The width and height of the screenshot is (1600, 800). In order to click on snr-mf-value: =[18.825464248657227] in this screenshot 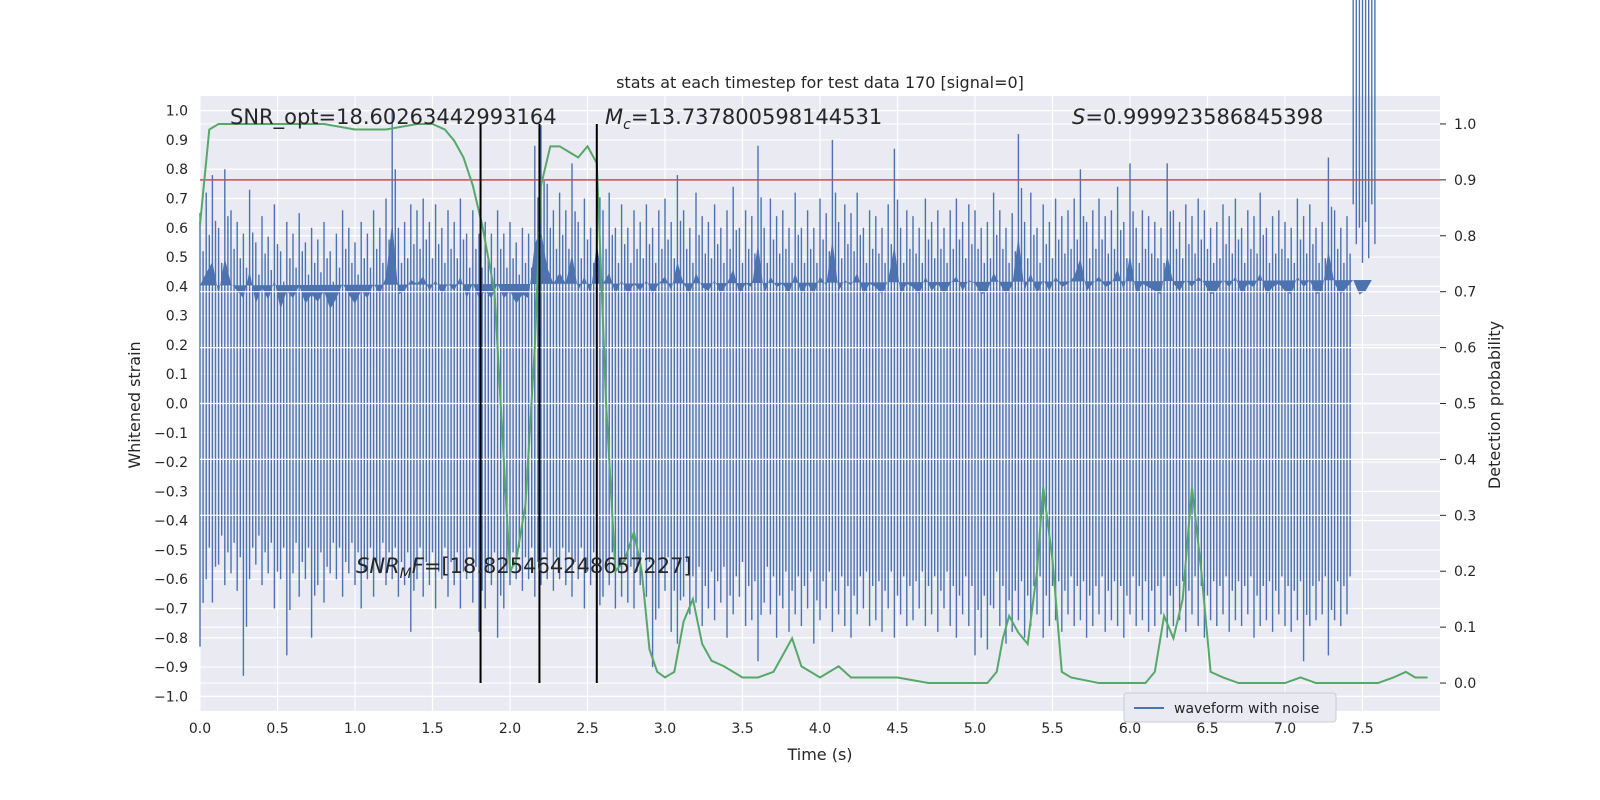, I will do `click(558, 566)`.